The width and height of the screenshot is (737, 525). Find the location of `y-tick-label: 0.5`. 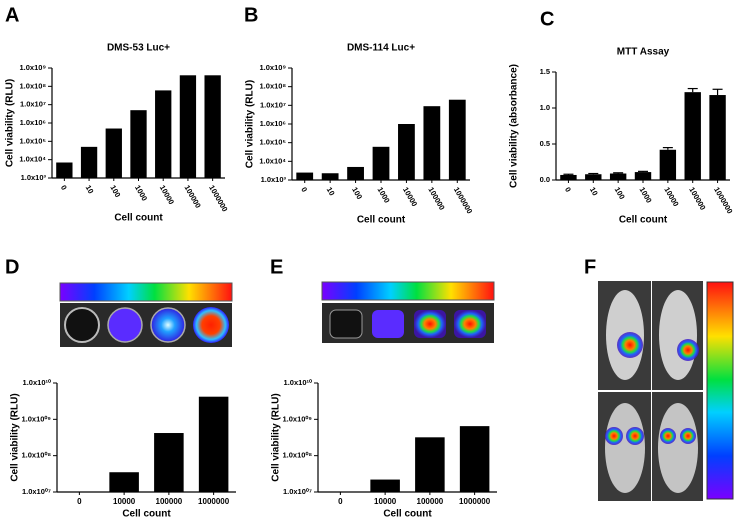

y-tick-label: 0.5 is located at coordinates (545, 143).